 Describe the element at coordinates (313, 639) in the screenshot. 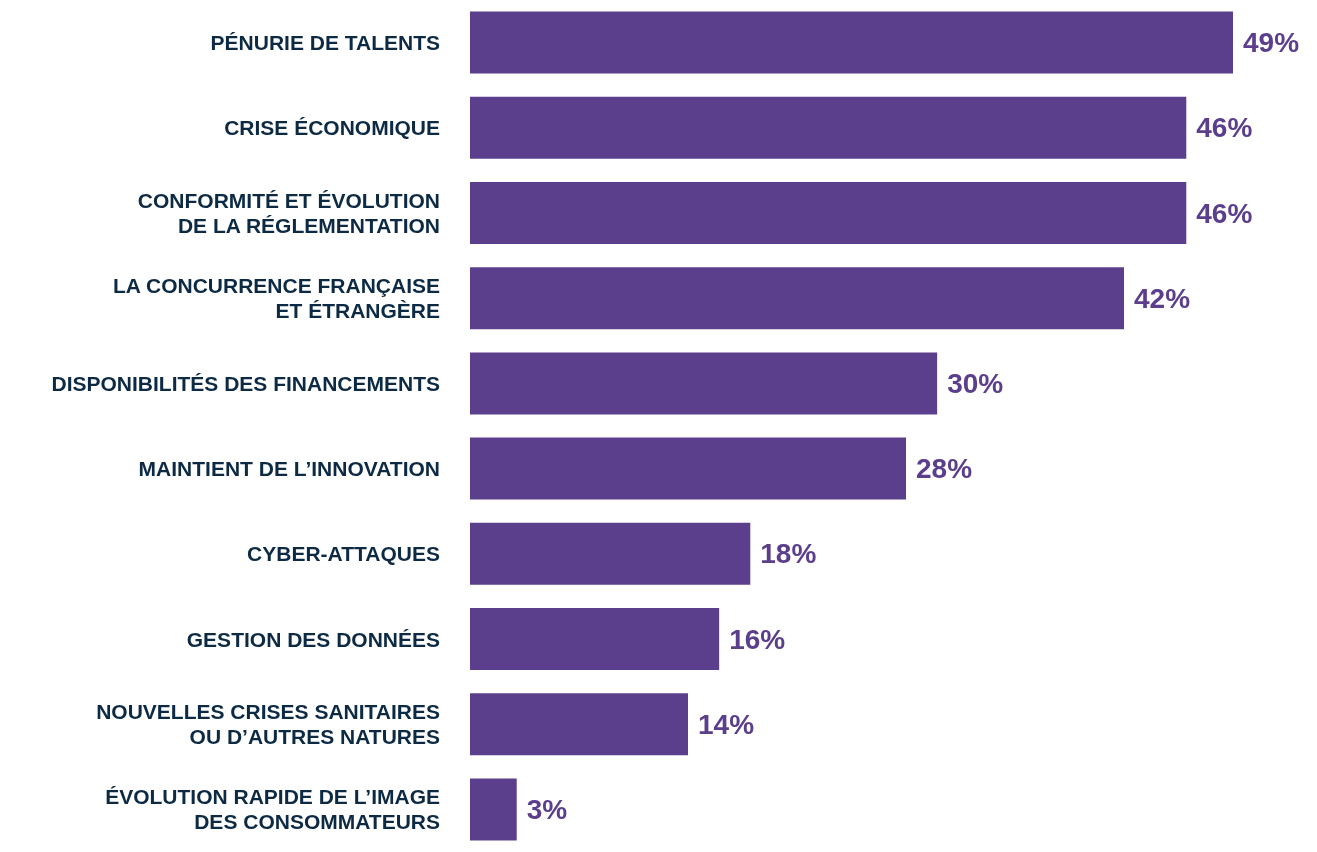

I see `y-tick-label: GESTION DES DONNÉES` at that location.